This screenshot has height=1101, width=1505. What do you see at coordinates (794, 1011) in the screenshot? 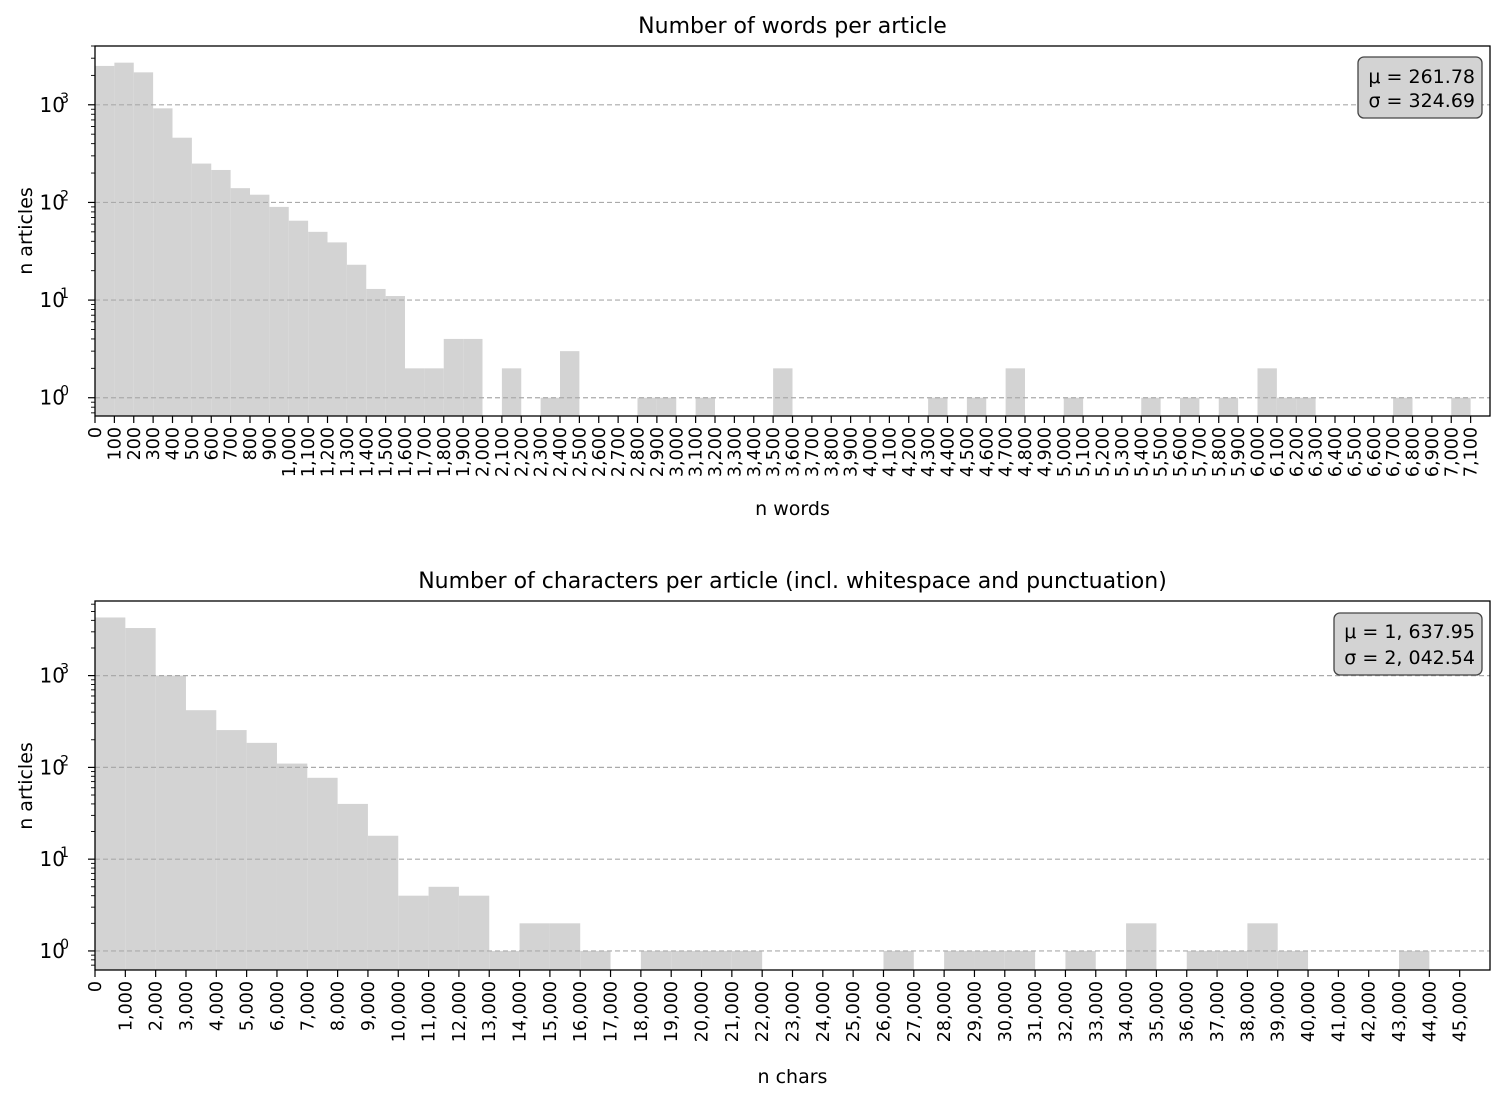
I see `chars-xtick-label-23: 23,000` at bounding box center [794, 1011].